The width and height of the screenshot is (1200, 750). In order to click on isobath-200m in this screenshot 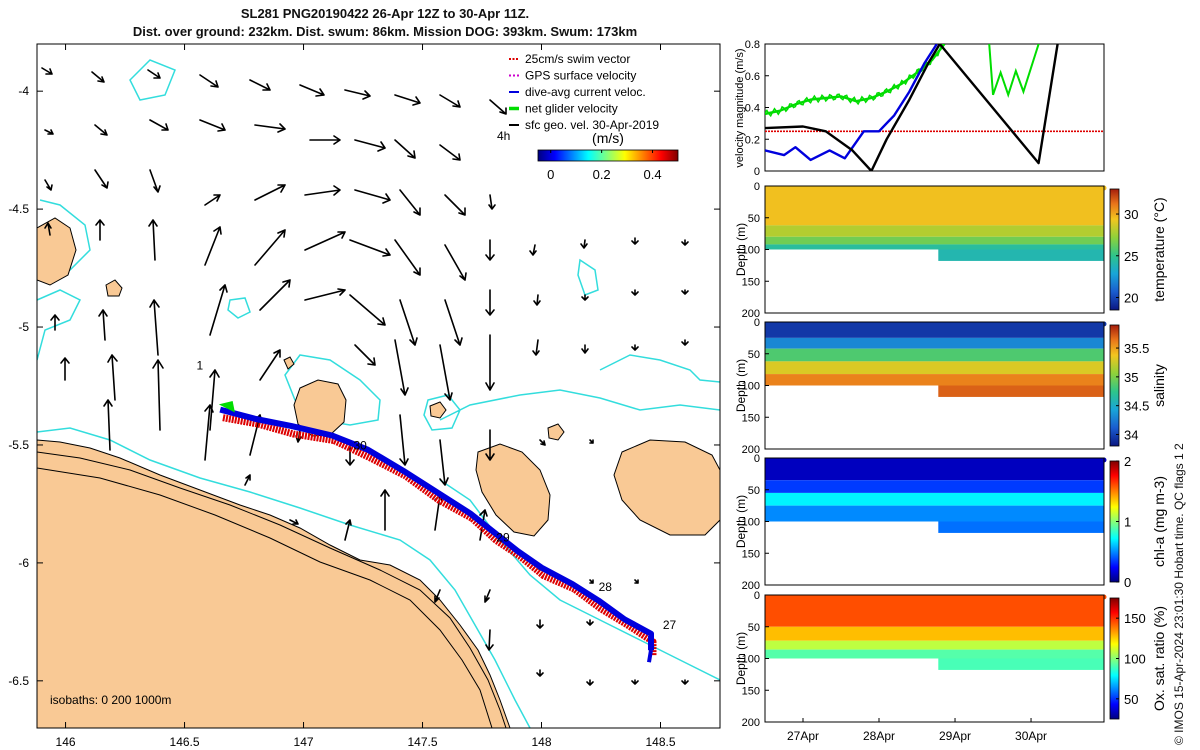, I will do `click(272, 589)`.